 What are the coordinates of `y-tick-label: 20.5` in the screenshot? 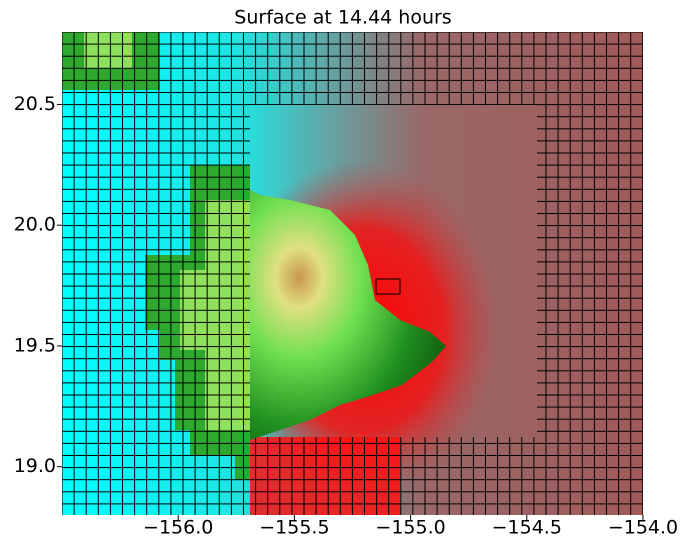 It's located at (35, 104).